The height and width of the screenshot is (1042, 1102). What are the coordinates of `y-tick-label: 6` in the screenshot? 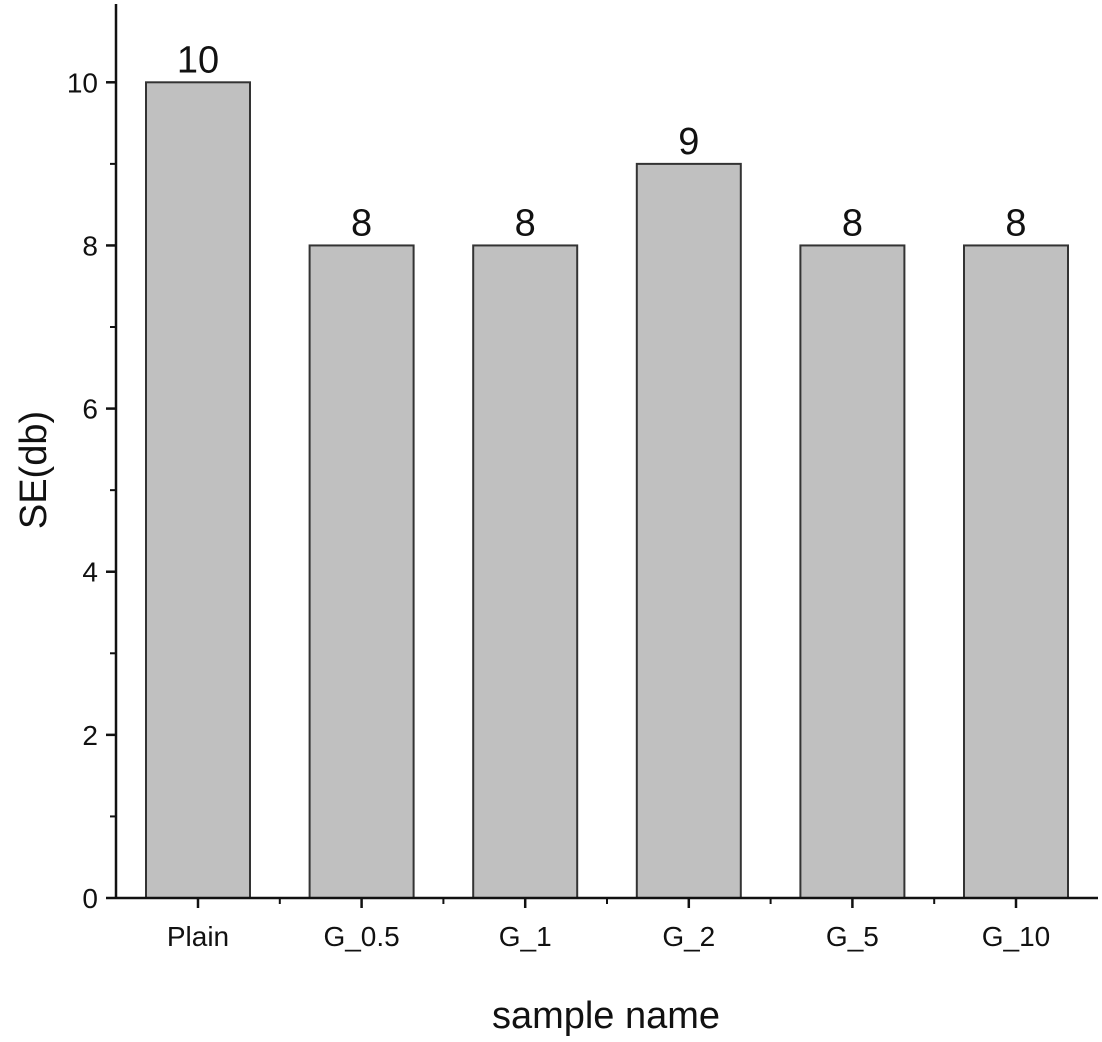 It's located at (90, 409).